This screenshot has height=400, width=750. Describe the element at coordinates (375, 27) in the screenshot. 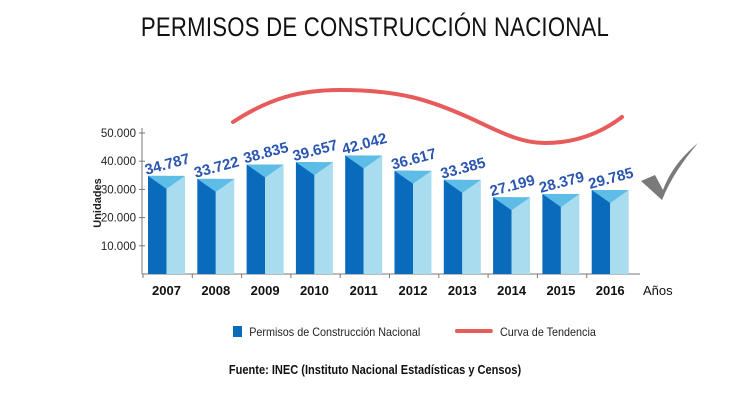

I see `chart-title: PERMISOS DE CONSTRUCCIÓN NACIONAL` at that location.